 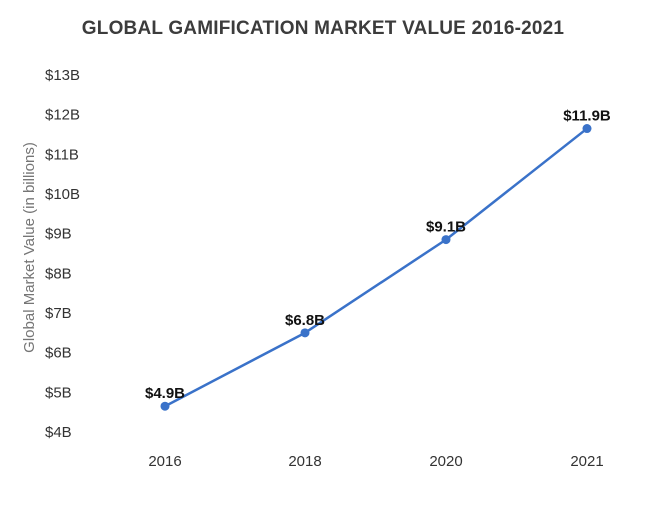 What do you see at coordinates (62, 154) in the screenshot?
I see `y-tick-label: $11B` at bounding box center [62, 154].